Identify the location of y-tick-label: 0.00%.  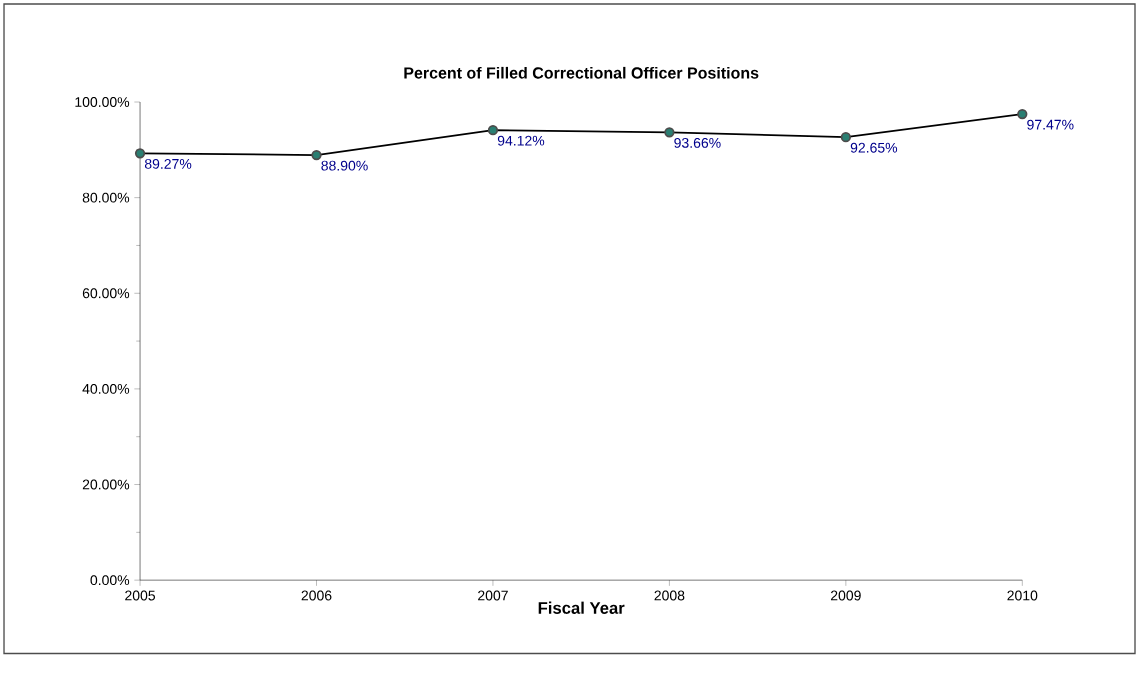
(110, 580).